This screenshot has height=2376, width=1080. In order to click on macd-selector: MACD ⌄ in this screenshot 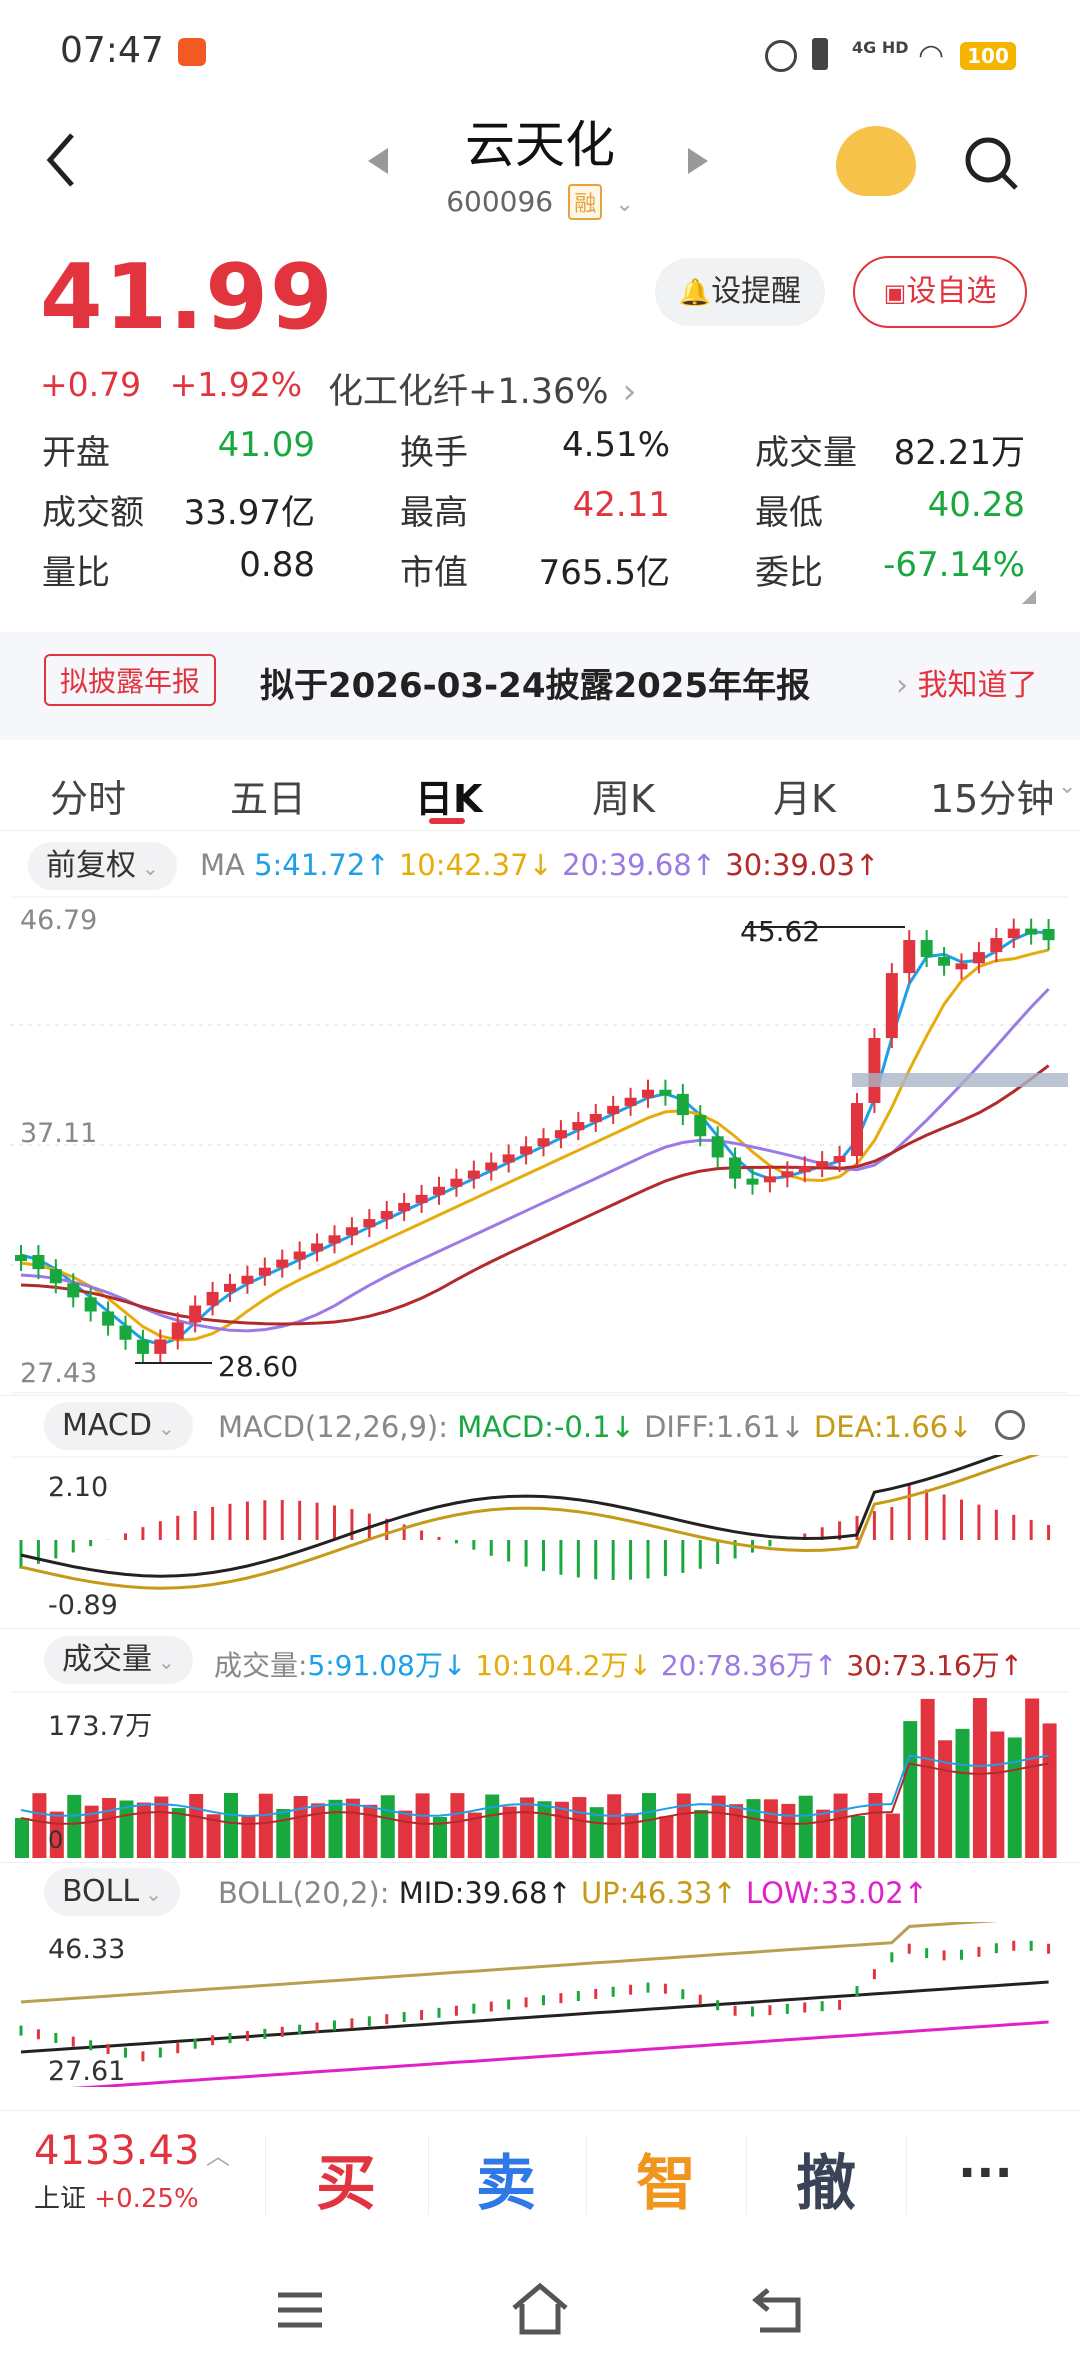, I will do `click(118, 1426)`.